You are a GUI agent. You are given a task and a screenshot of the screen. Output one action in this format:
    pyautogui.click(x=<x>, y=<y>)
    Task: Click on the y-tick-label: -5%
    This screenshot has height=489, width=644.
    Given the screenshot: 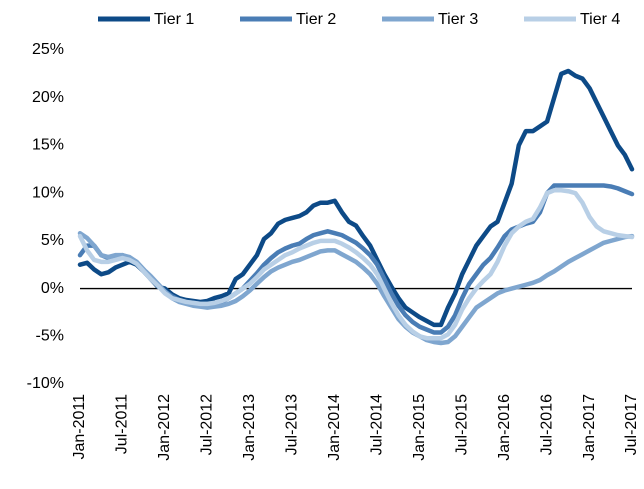 What is the action you would take?
    pyautogui.click(x=50, y=336)
    